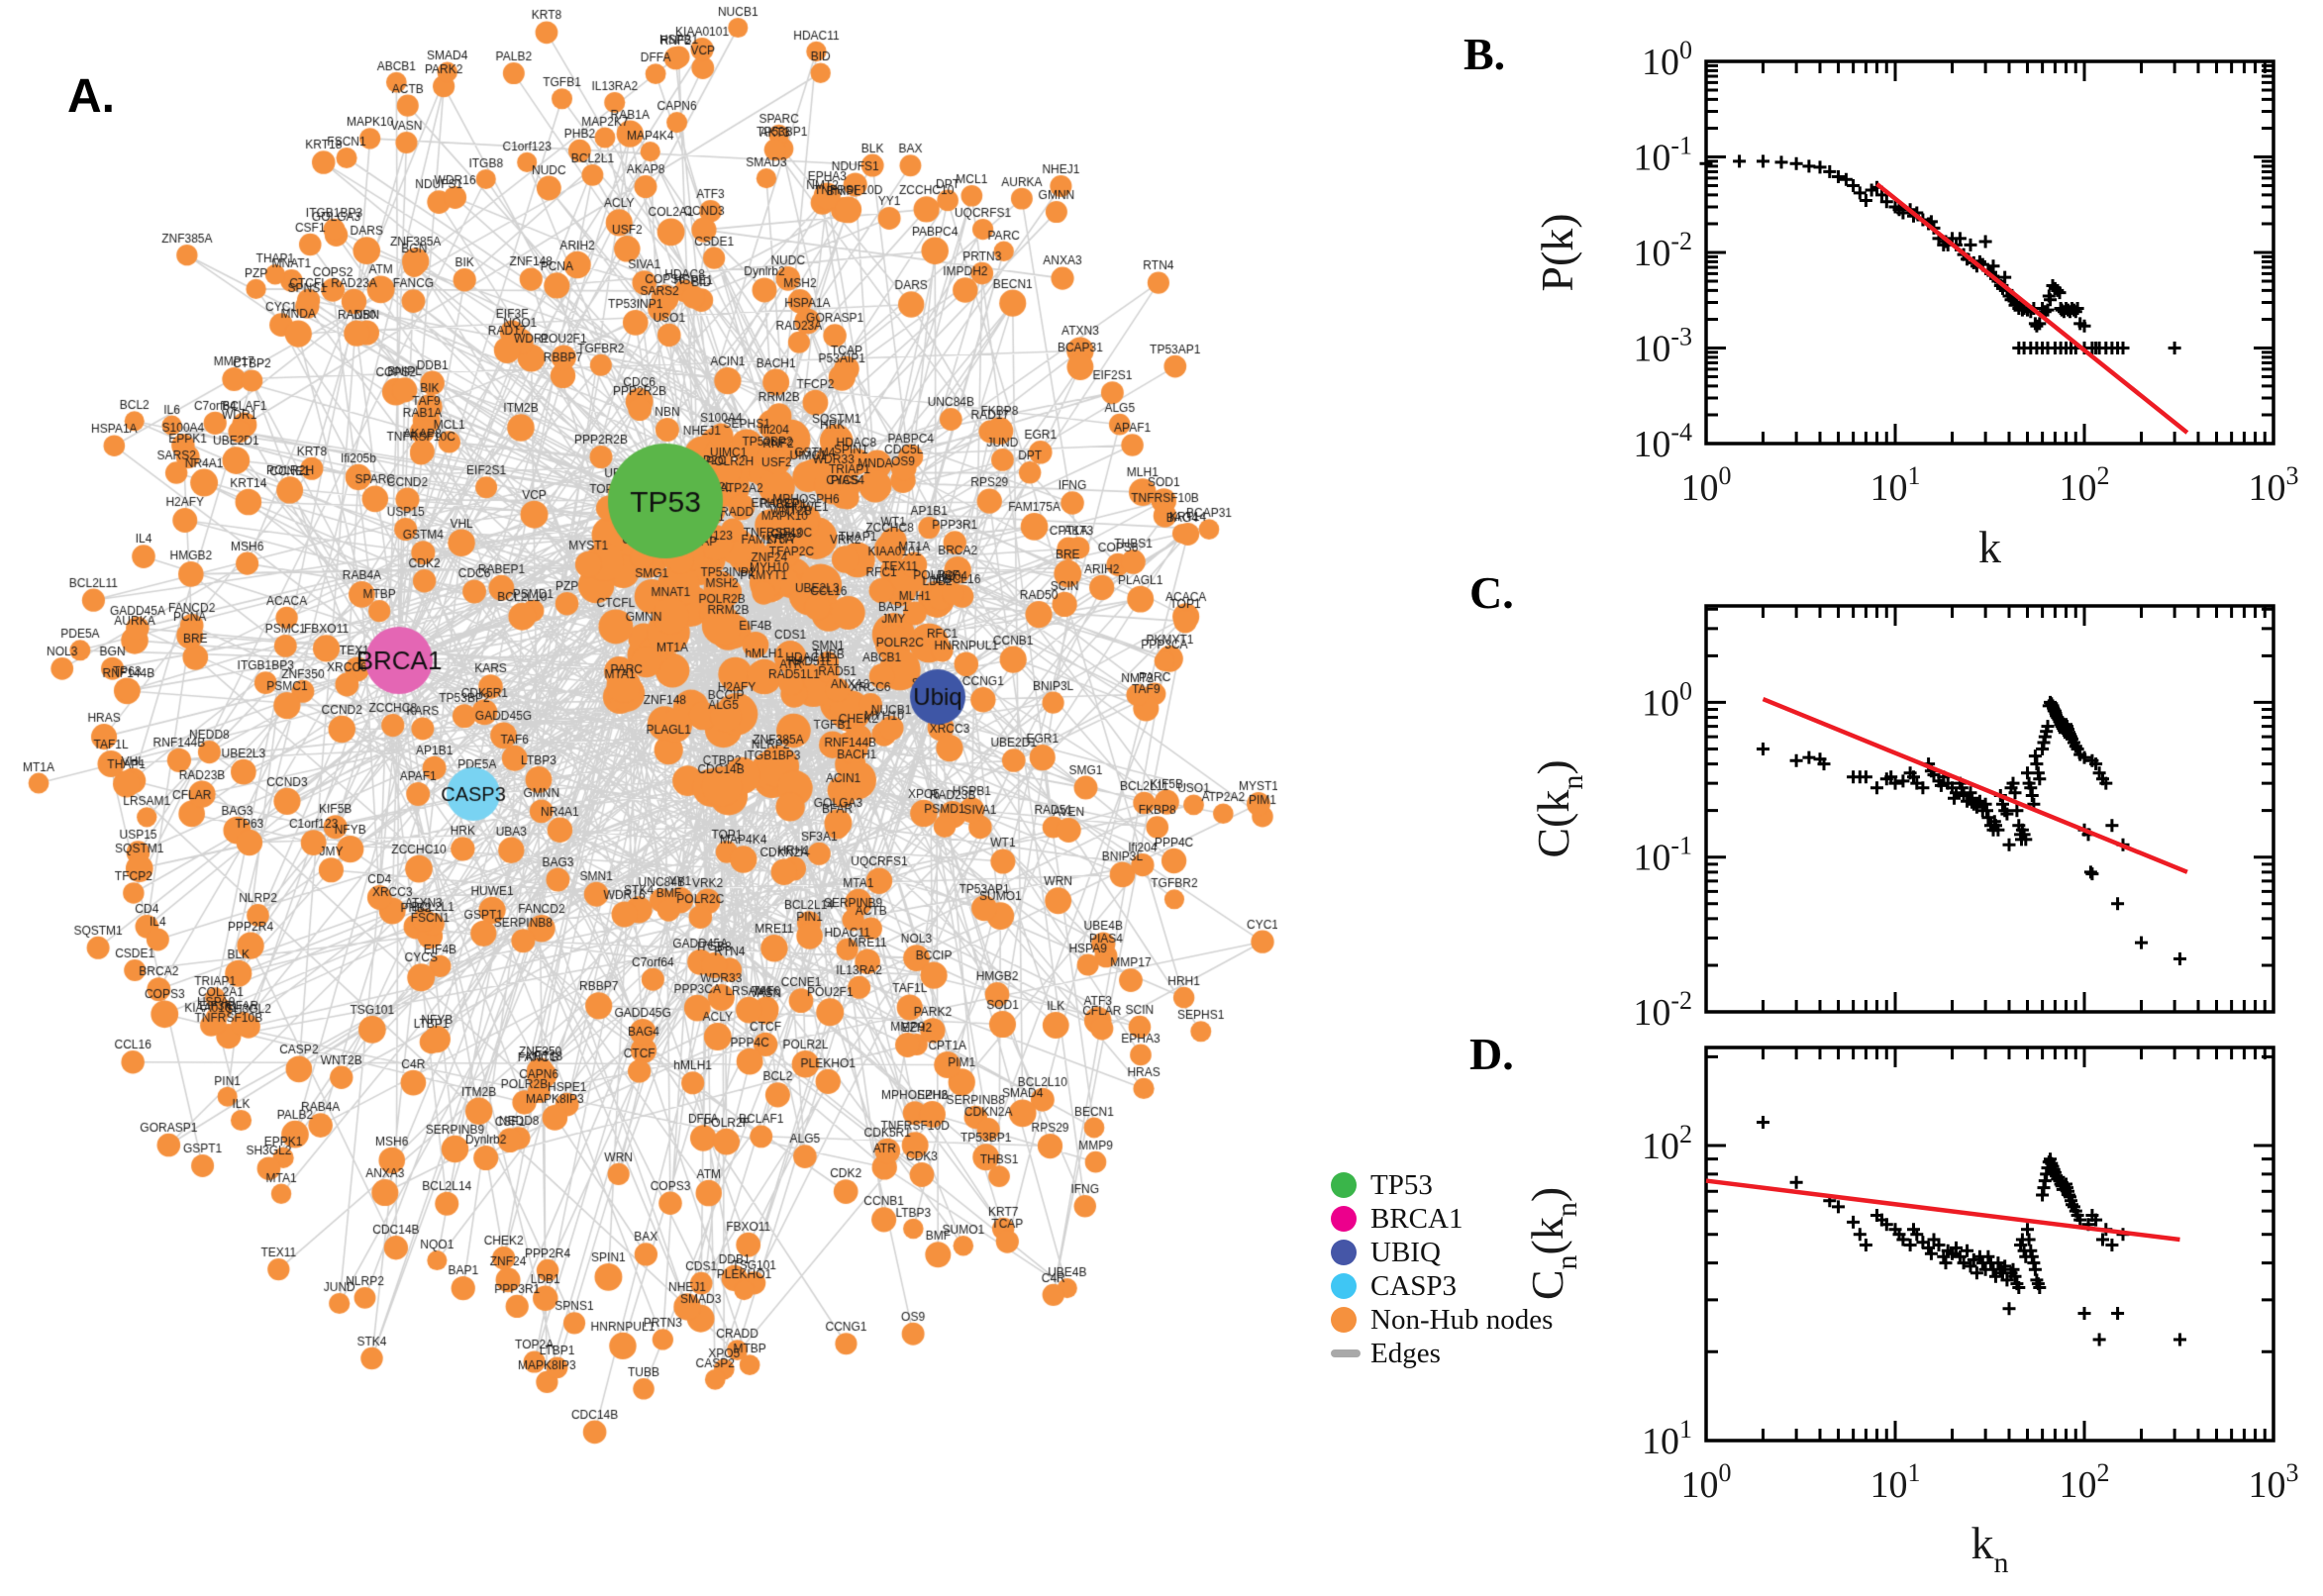 This screenshot has height=1596, width=2323. I want to click on legend-item-brca1: BRCA1, so click(1442, 1219).